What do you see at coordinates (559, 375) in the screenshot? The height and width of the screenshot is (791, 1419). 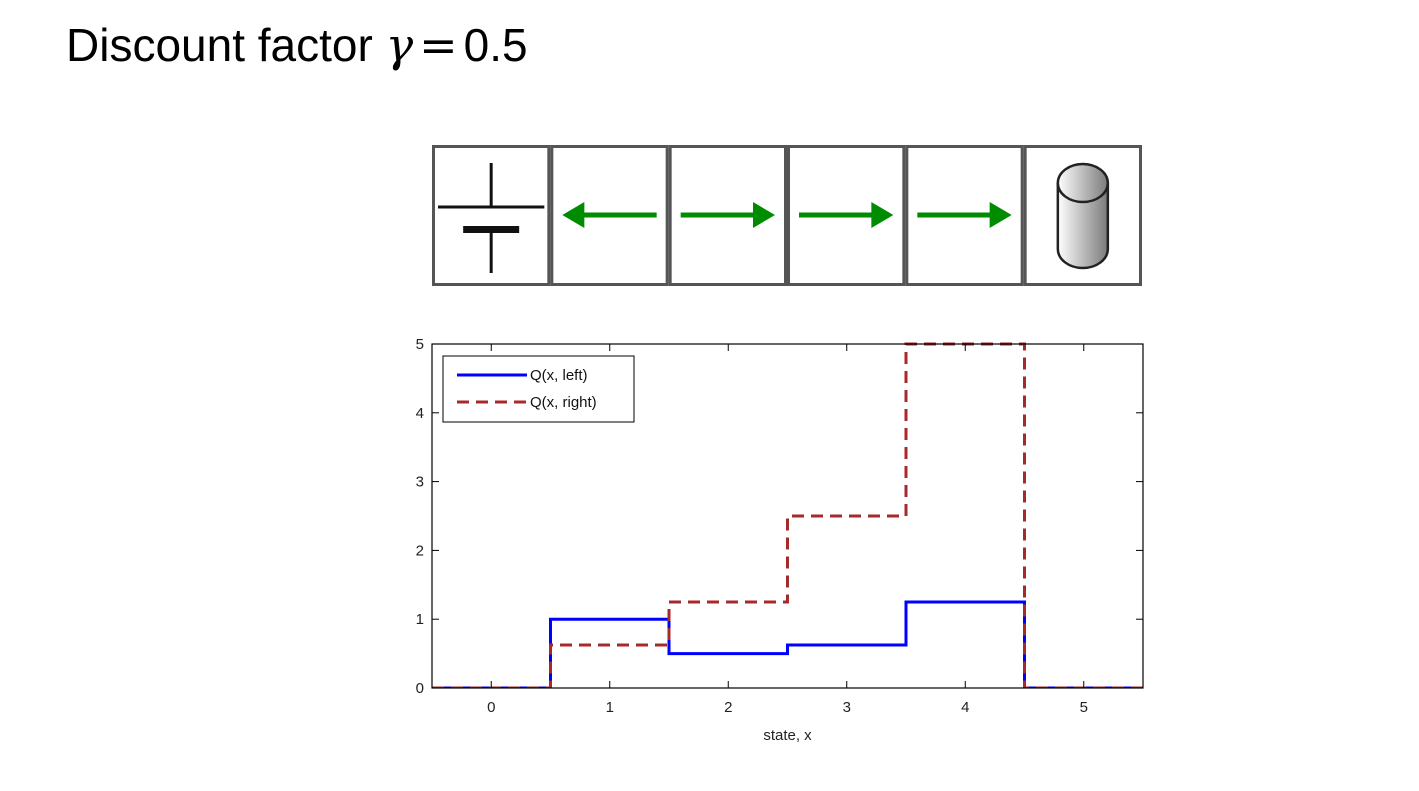 I see `legend-label: Q(x, left)` at bounding box center [559, 375].